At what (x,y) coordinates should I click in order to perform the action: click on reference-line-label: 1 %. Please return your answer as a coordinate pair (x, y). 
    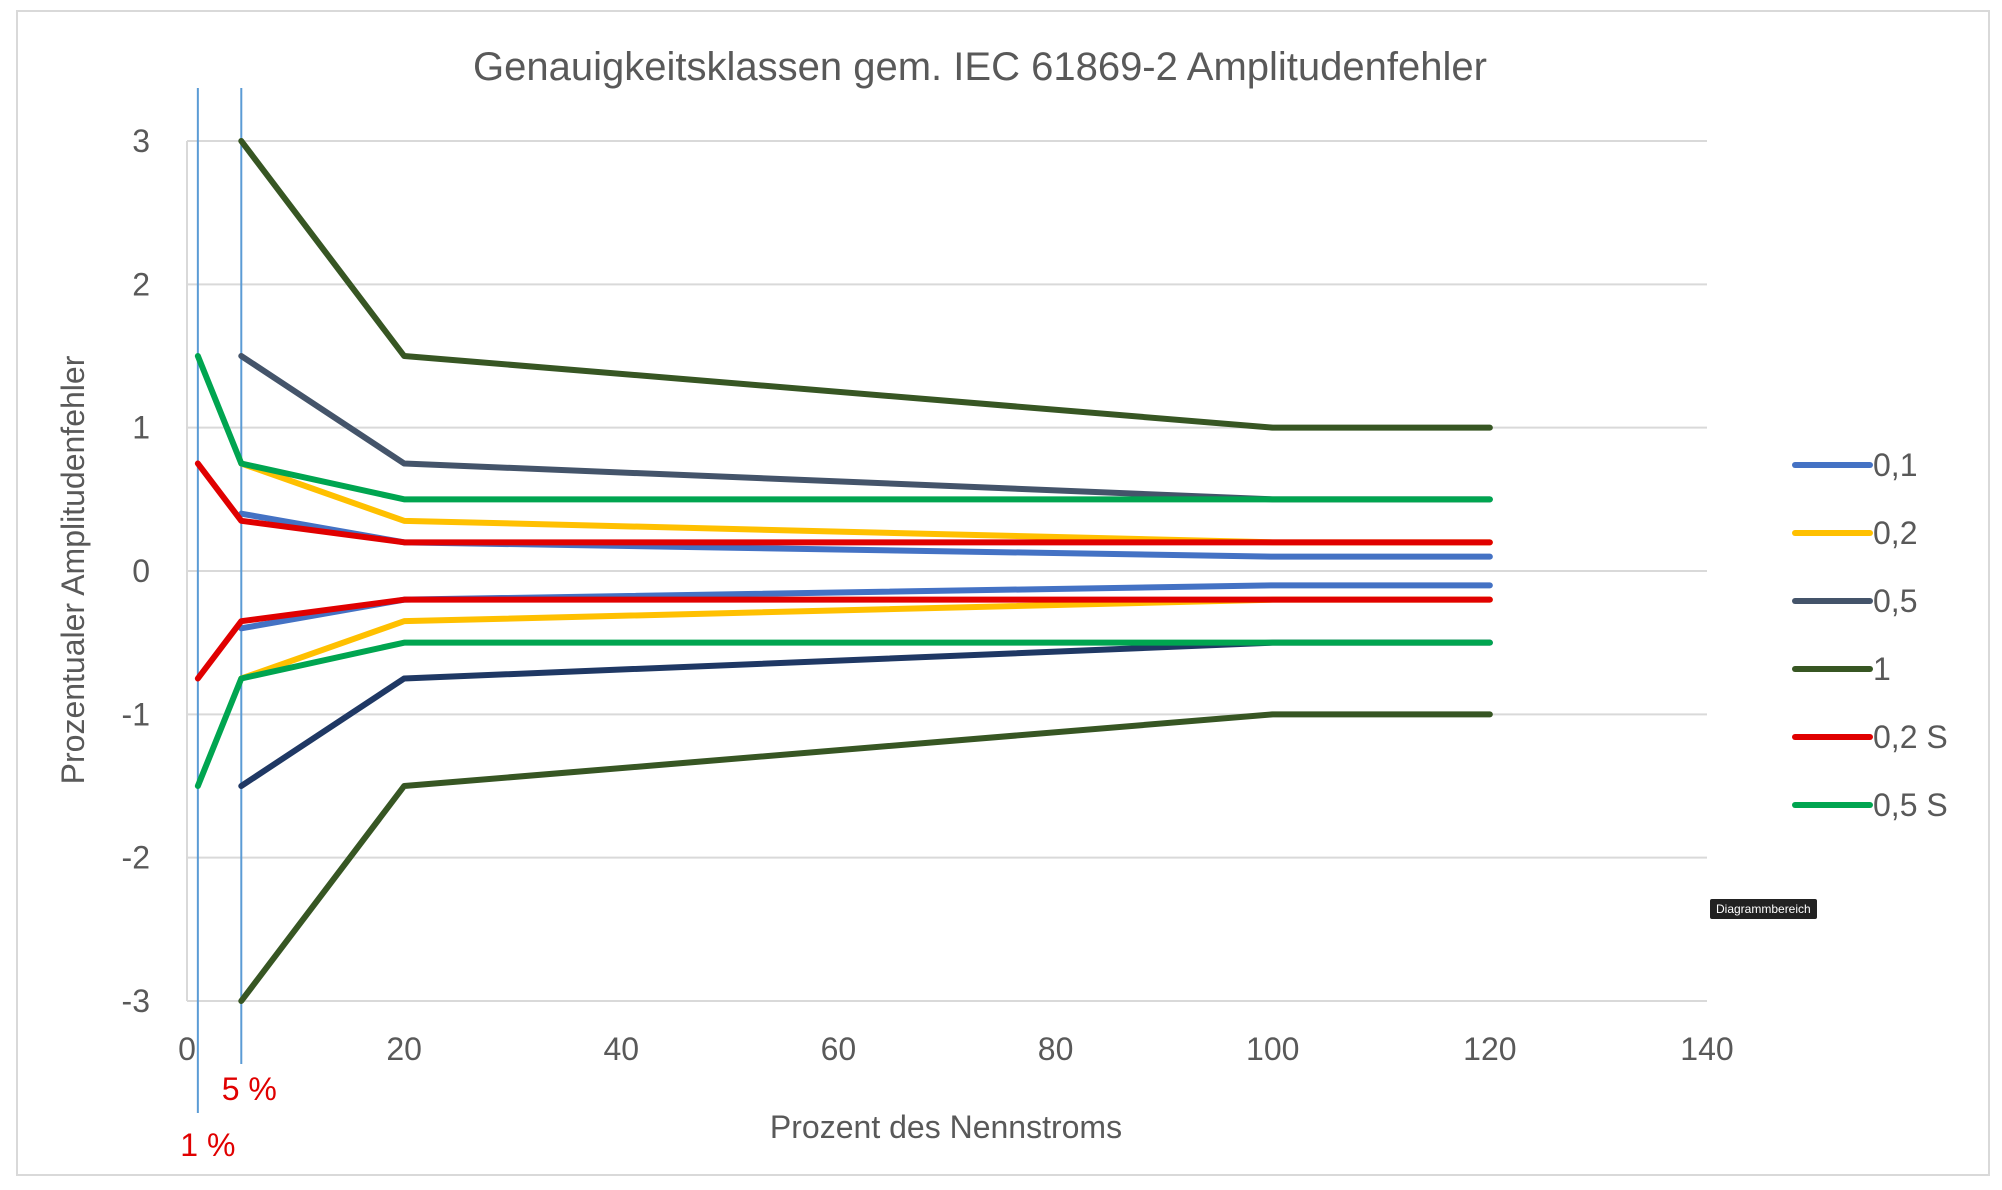
    Looking at the image, I should click on (207, 1145).